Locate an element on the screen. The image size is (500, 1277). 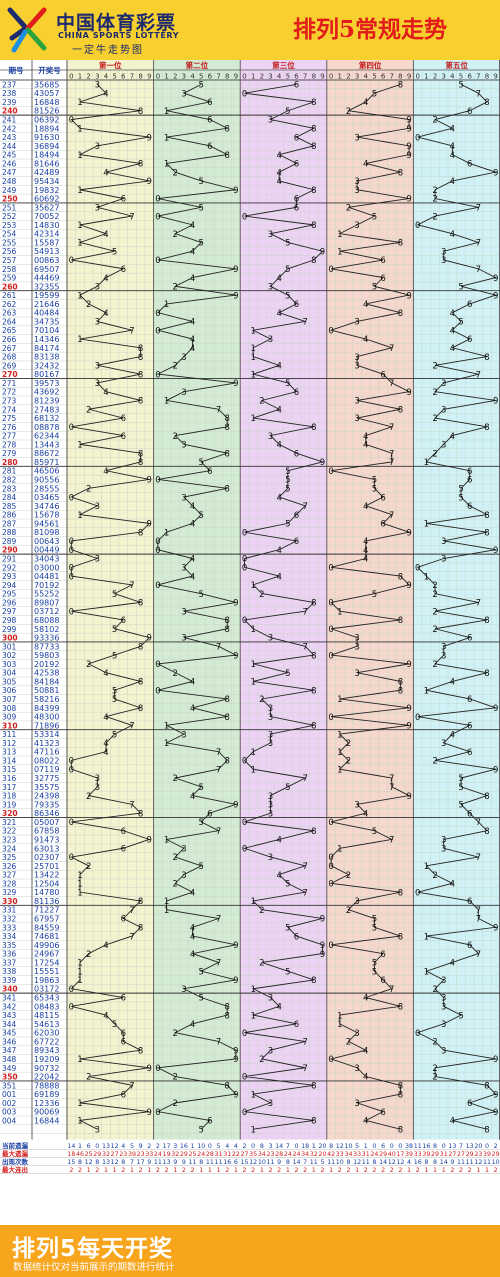
draw-number: 90732 is located at coordinates (46, 1068).